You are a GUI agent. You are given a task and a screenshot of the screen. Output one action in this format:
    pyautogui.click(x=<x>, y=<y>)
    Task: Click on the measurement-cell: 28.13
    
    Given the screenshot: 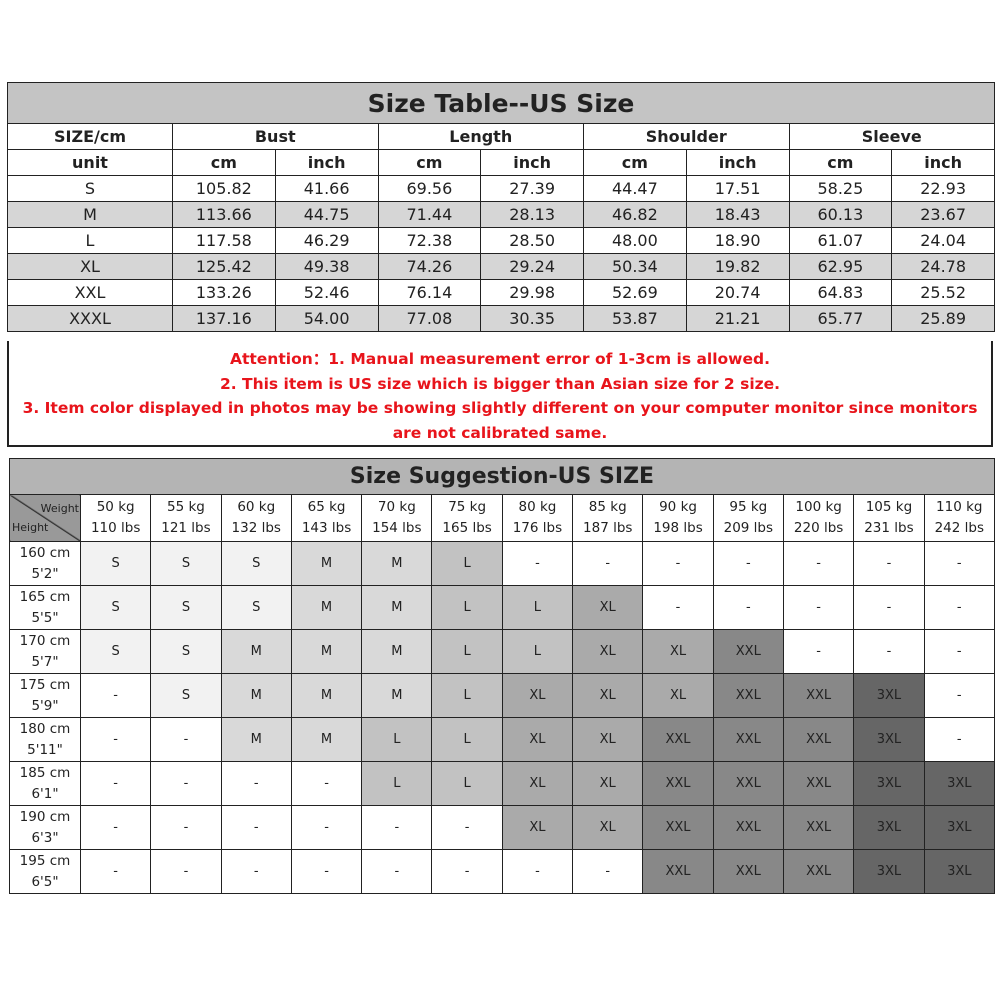 What is the action you would take?
    pyautogui.click(x=532, y=214)
    